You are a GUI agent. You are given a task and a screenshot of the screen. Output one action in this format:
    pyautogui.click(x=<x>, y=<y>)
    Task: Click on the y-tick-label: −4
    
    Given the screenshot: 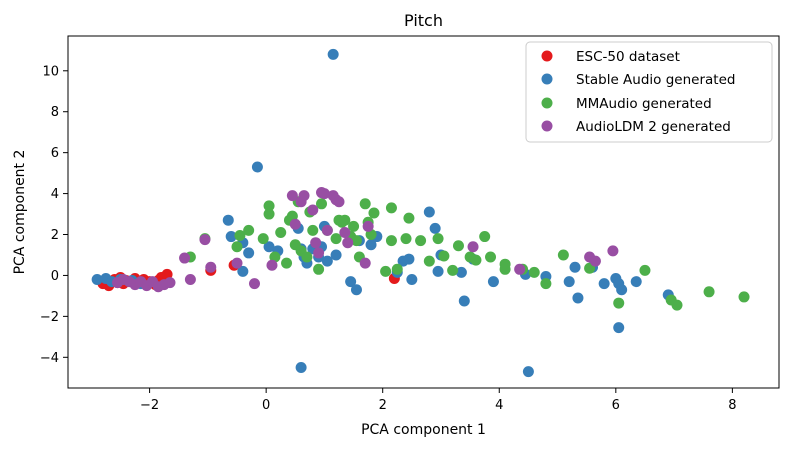 What is the action you would take?
    pyautogui.click(x=49, y=358)
    